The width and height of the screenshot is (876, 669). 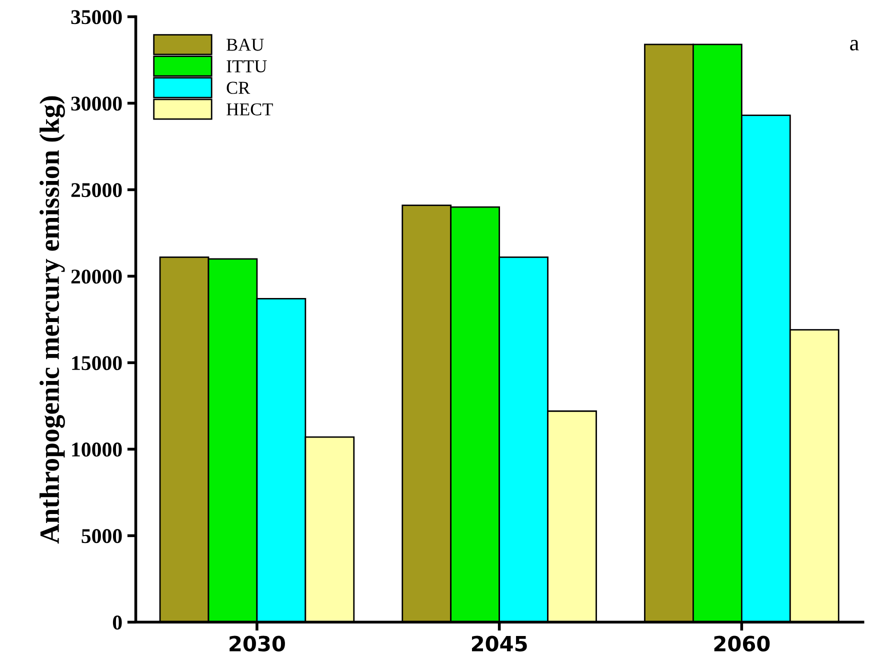 What do you see at coordinates (245, 44) in the screenshot?
I see `legend-label: BAU` at bounding box center [245, 44].